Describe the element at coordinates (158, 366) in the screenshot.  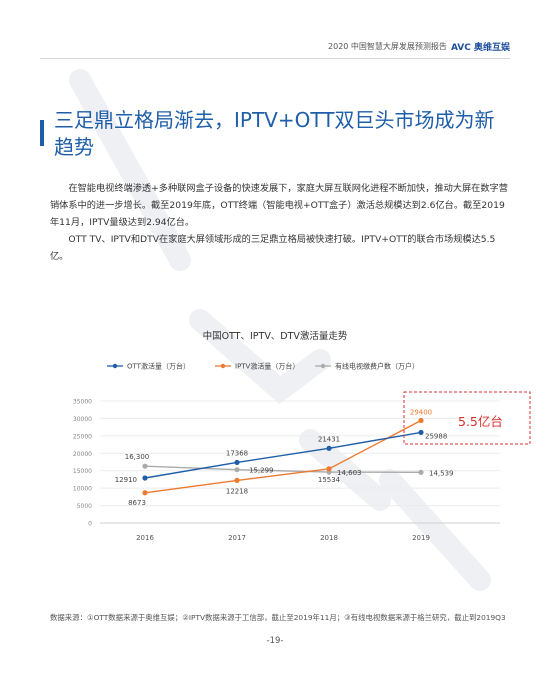
I see `legend-label: OTT激活量（万台）` at that location.